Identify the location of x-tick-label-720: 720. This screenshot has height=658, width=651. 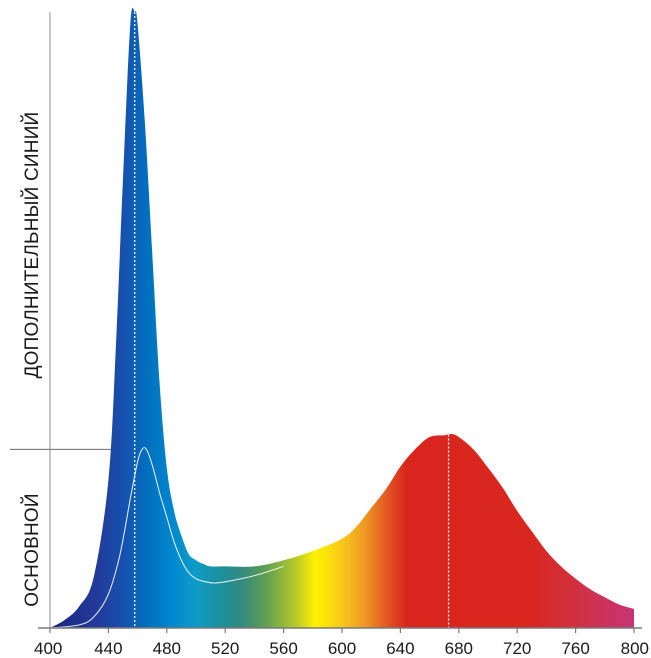
(517, 648).